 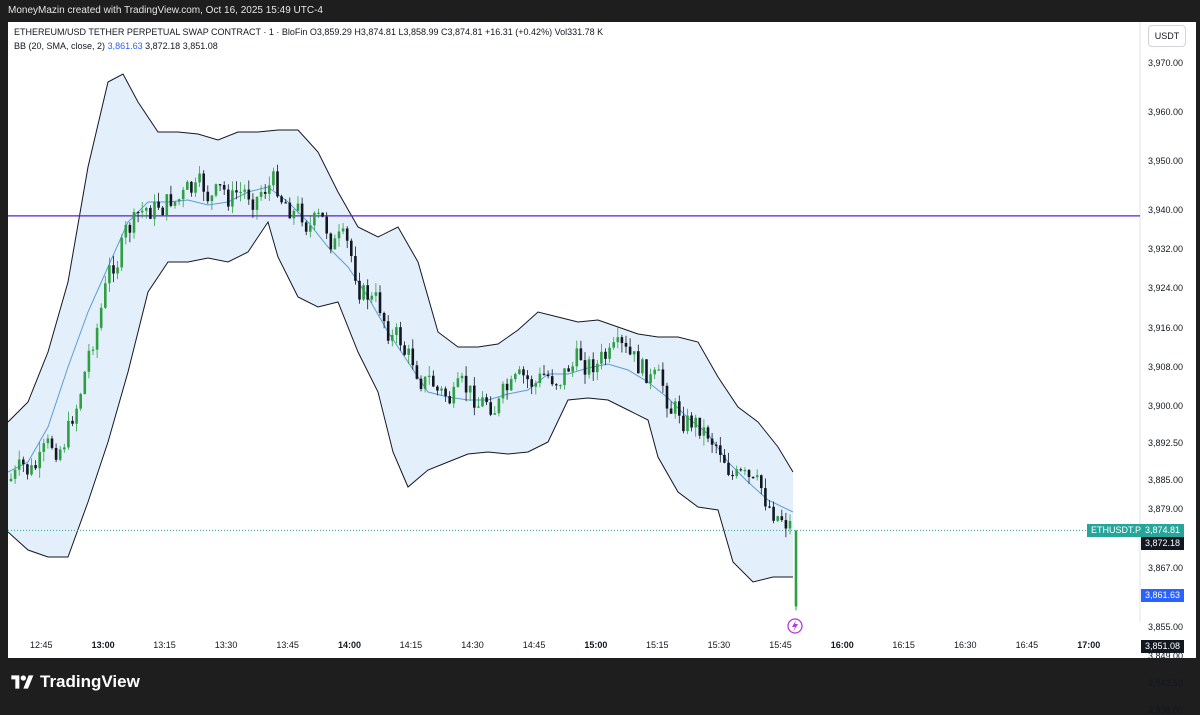 What do you see at coordinates (125, 46) in the screenshot?
I see `bb-middle-value: 3,861.63` at bounding box center [125, 46].